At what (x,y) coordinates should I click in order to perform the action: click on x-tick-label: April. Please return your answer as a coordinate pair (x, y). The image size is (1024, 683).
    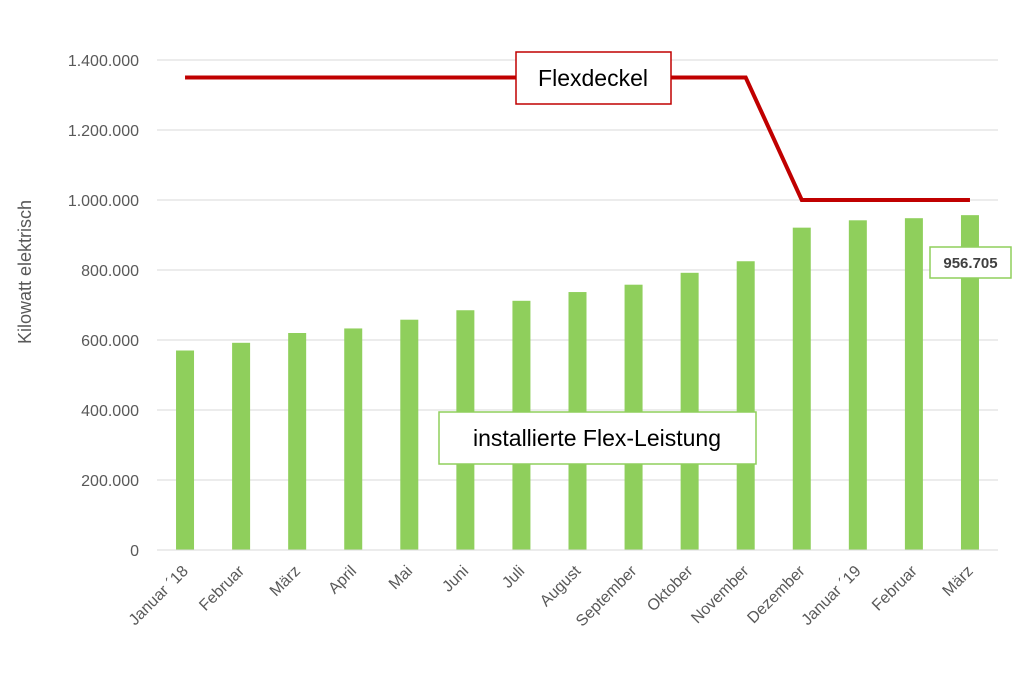
    Looking at the image, I should click on (342, 580).